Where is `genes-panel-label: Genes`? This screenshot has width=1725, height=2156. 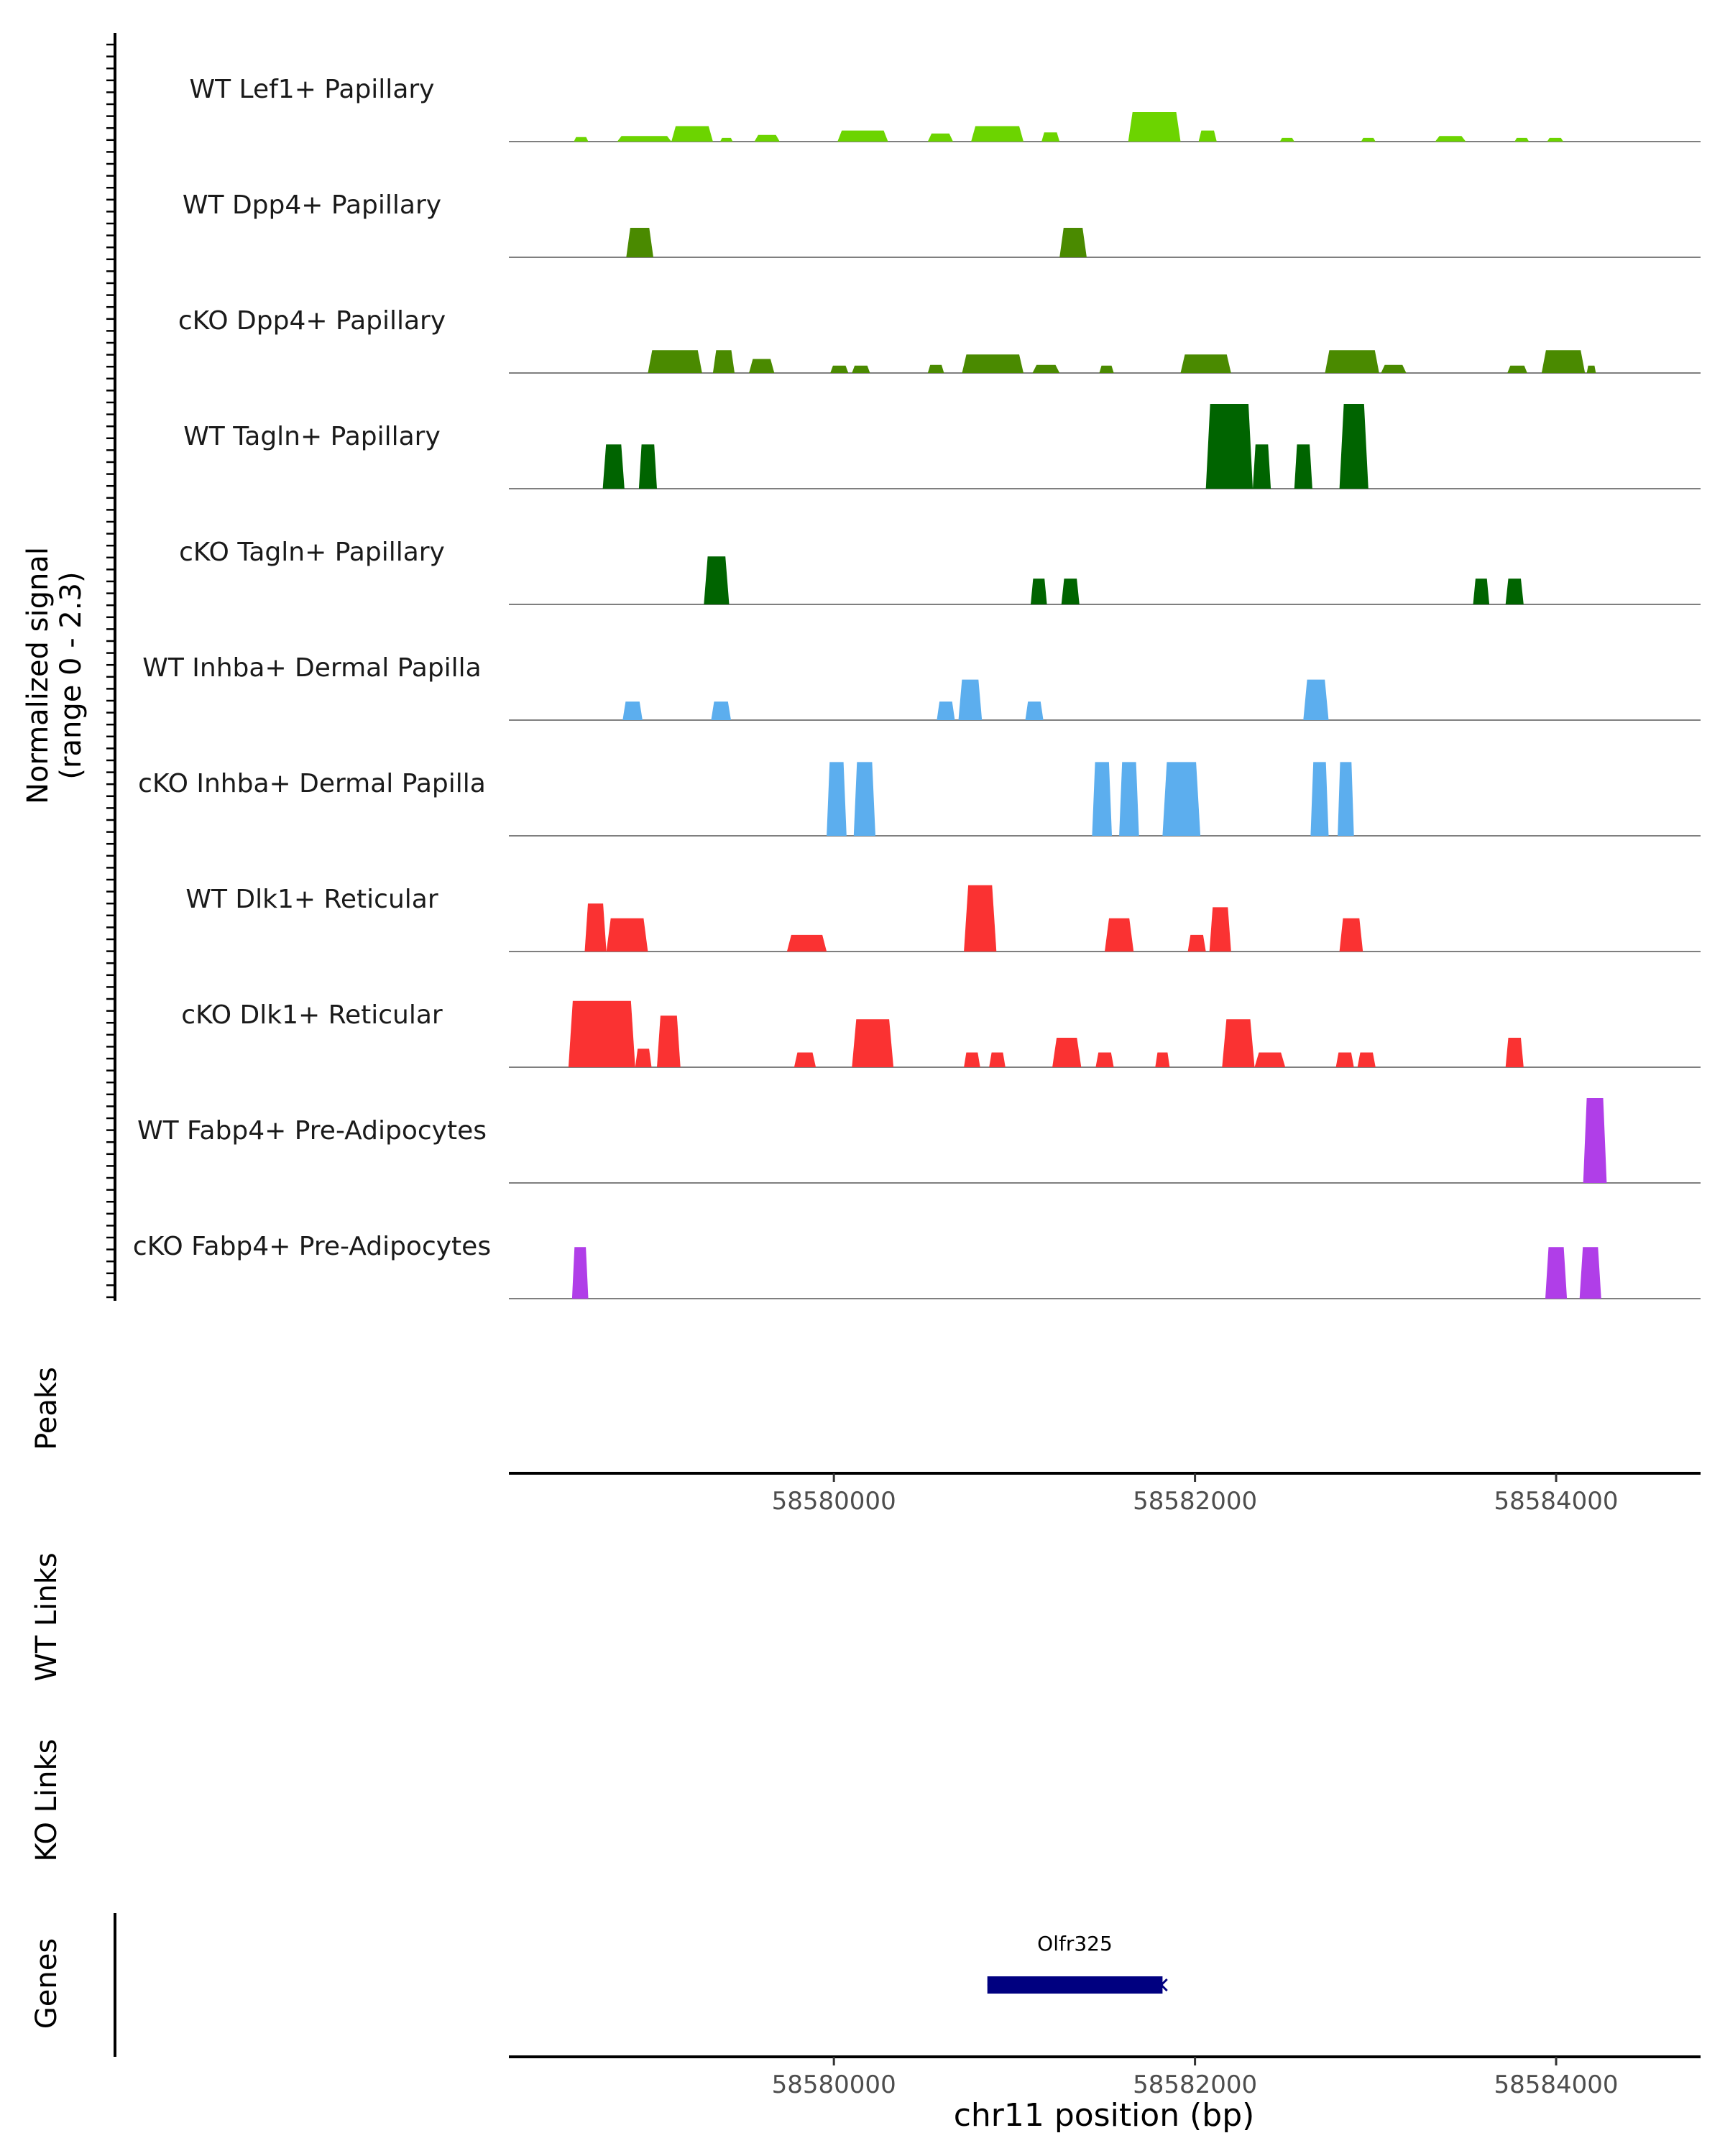
genes-panel-label: Genes is located at coordinates (46, 1984).